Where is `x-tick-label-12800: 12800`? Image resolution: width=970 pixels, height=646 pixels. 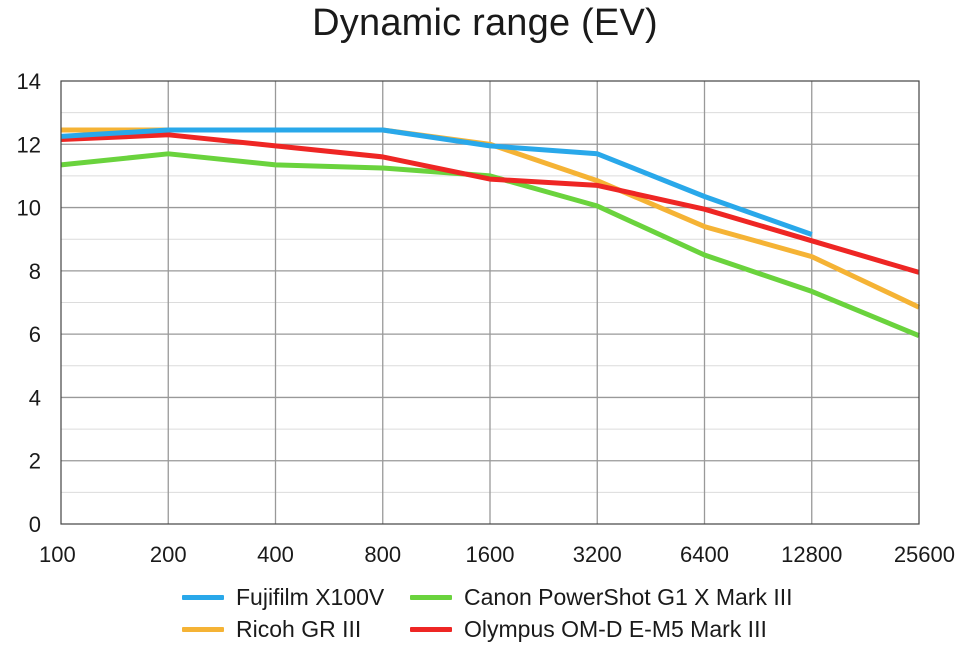 x-tick-label-12800: 12800 is located at coordinates (811, 554).